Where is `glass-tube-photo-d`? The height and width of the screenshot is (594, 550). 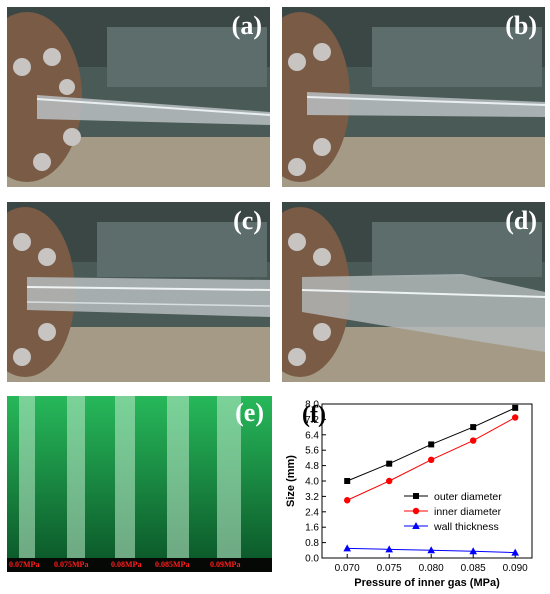
glass-tube-photo-d is located at coordinates (413, 292).